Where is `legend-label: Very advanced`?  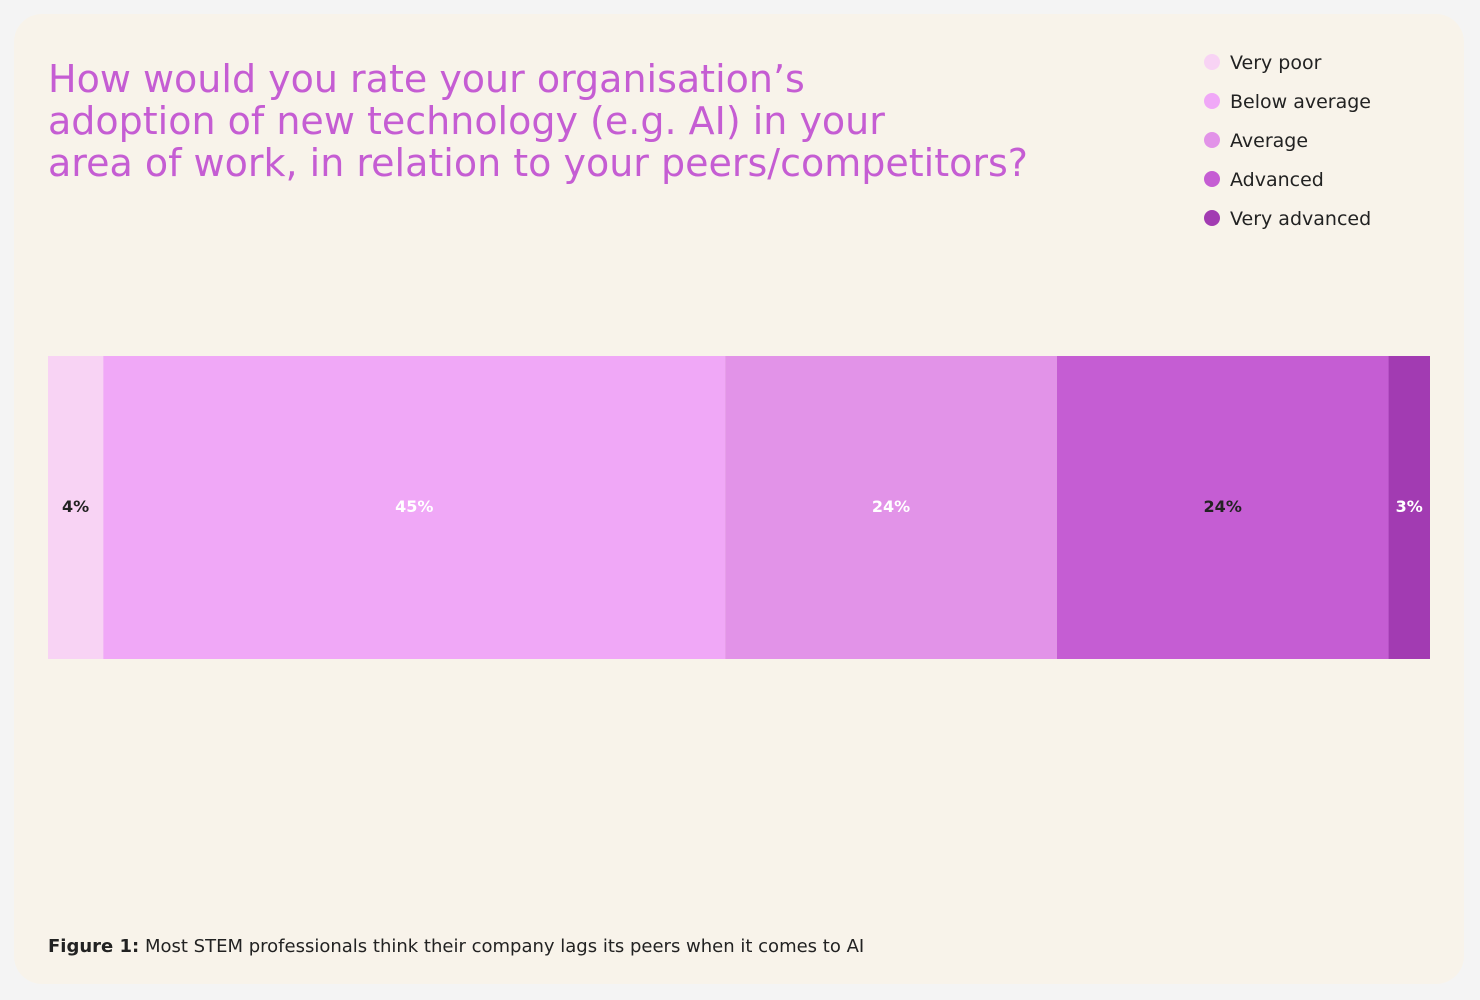 legend-label: Very advanced is located at coordinates (1300, 219).